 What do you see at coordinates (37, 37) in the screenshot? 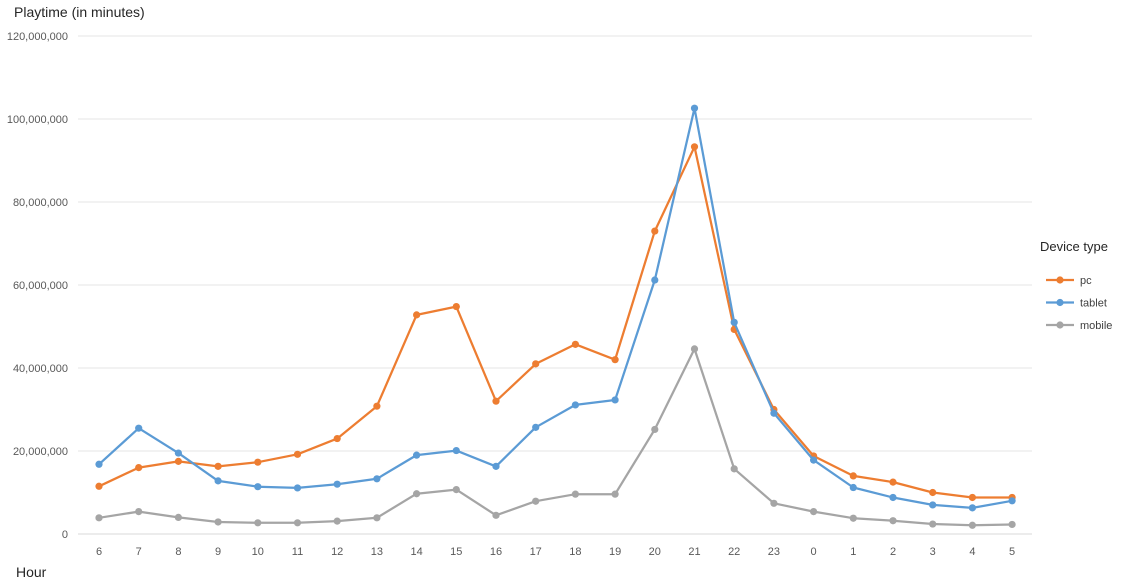
I see `y-tick-label: 120,000,000` at bounding box center [37, 37].